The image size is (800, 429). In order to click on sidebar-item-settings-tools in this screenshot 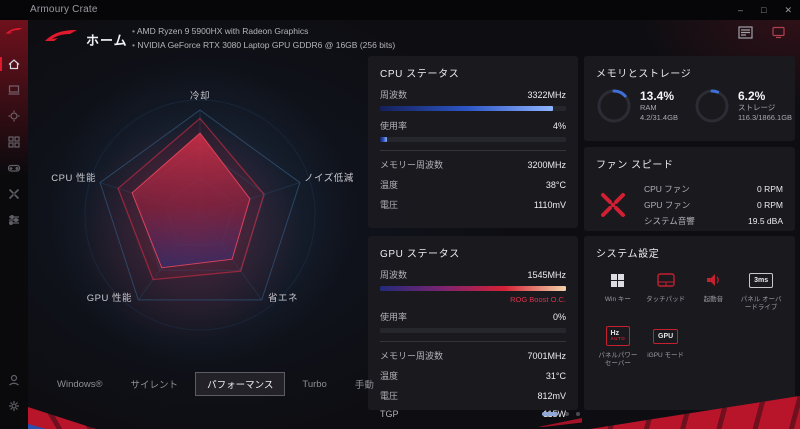, I will do `click(14, 220)`.